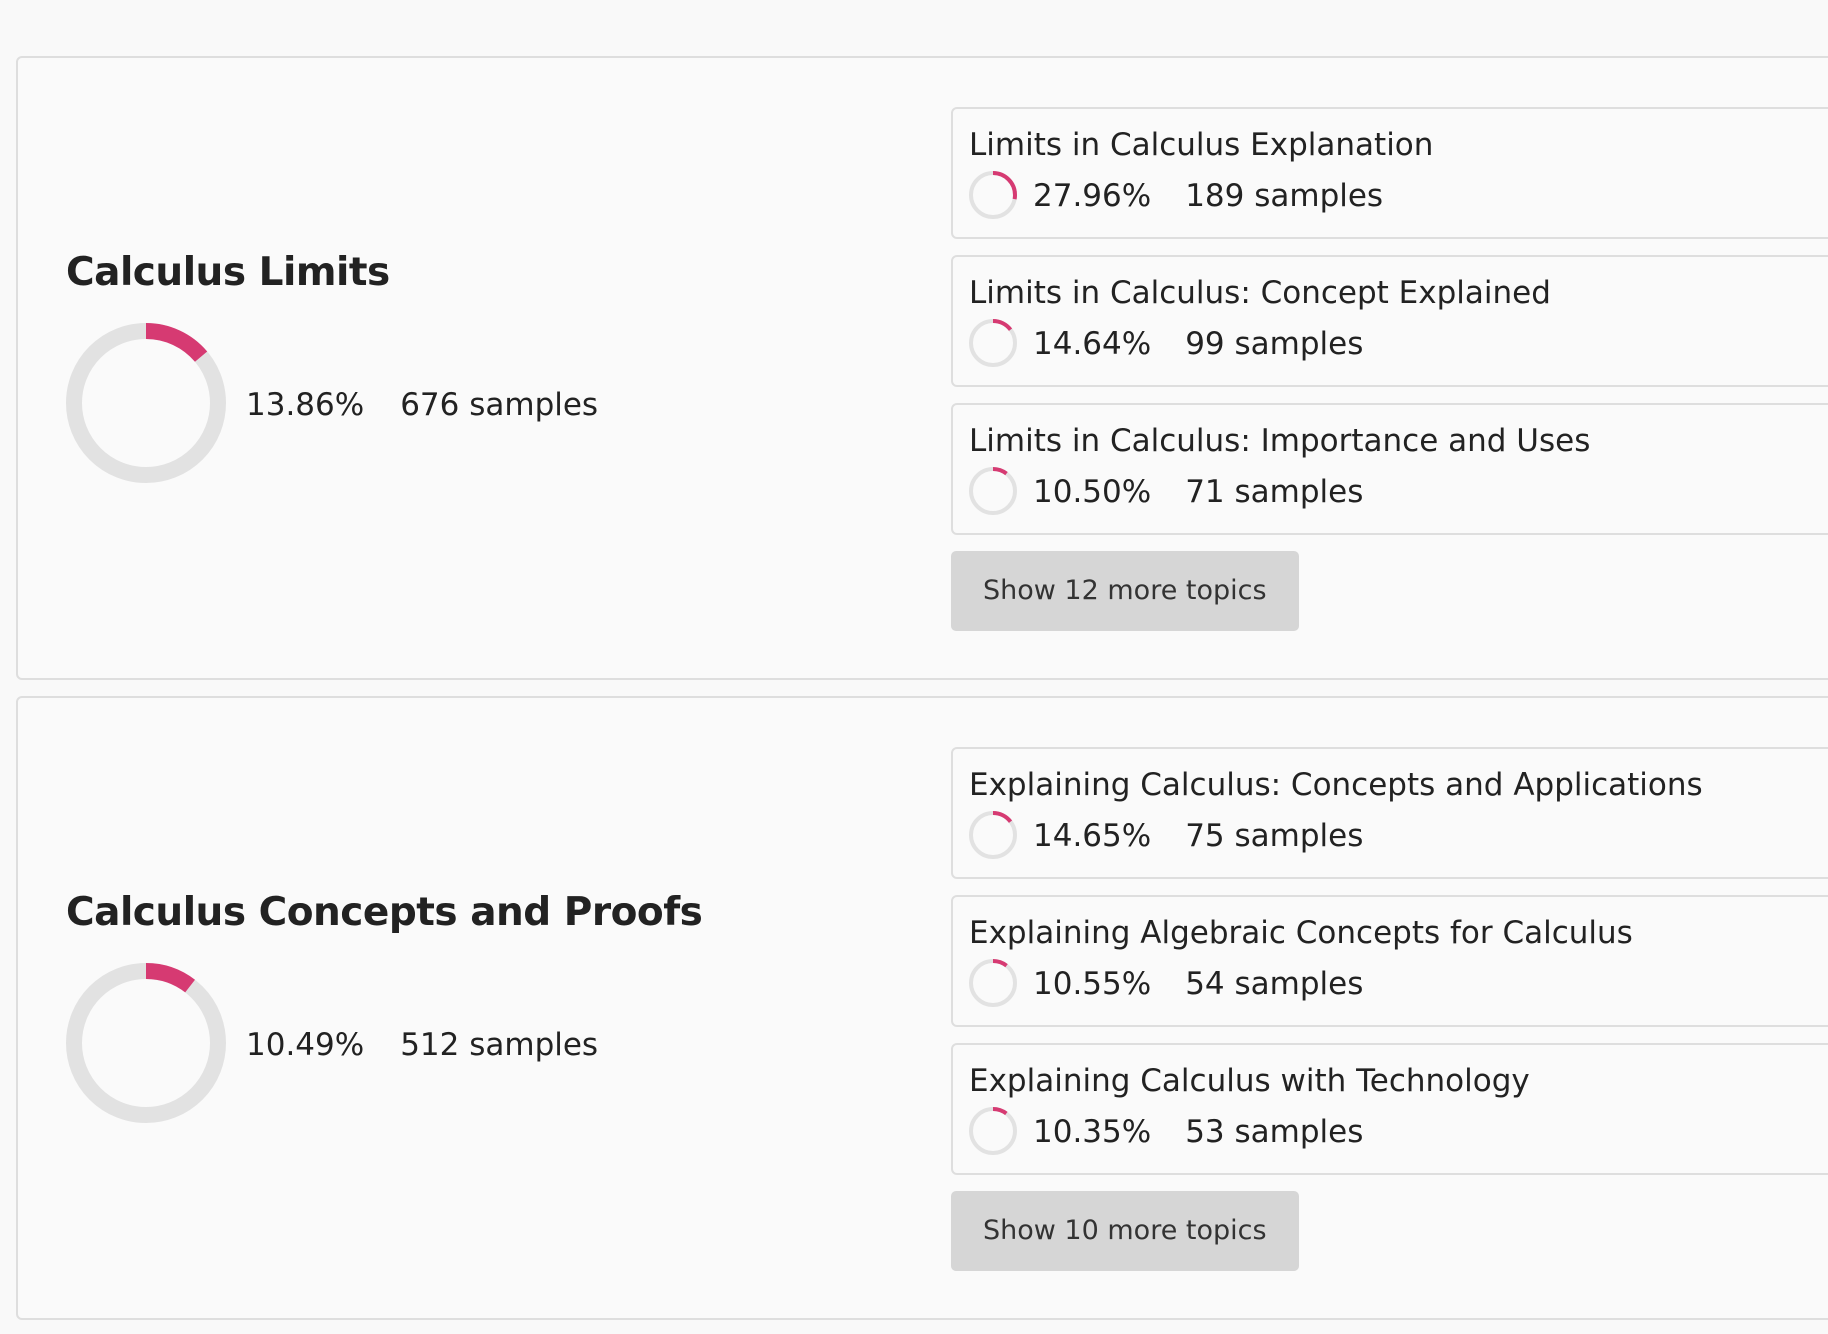 This screenshot has width=1828, height=1334. What do you see at coordinates (1274, 1132) in the screenshot?
I see `topic-samples: 53 samples` at bounding box center [1274, 1132].